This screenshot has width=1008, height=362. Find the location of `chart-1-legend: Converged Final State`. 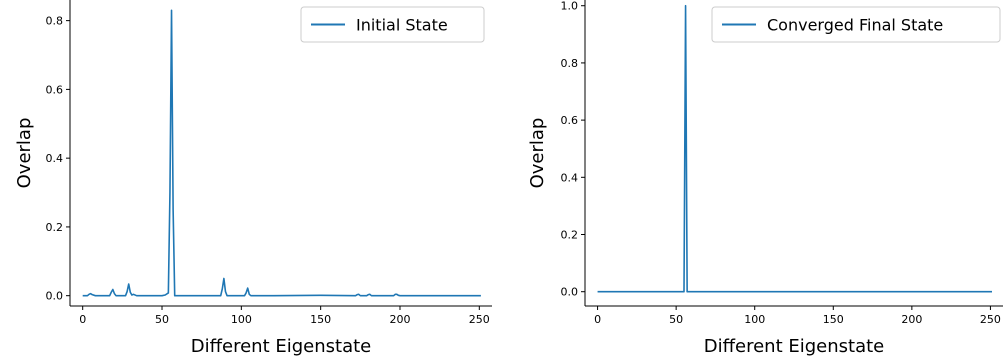

chart-1-legend: Converged Final State is located at coordinates (856, 24).